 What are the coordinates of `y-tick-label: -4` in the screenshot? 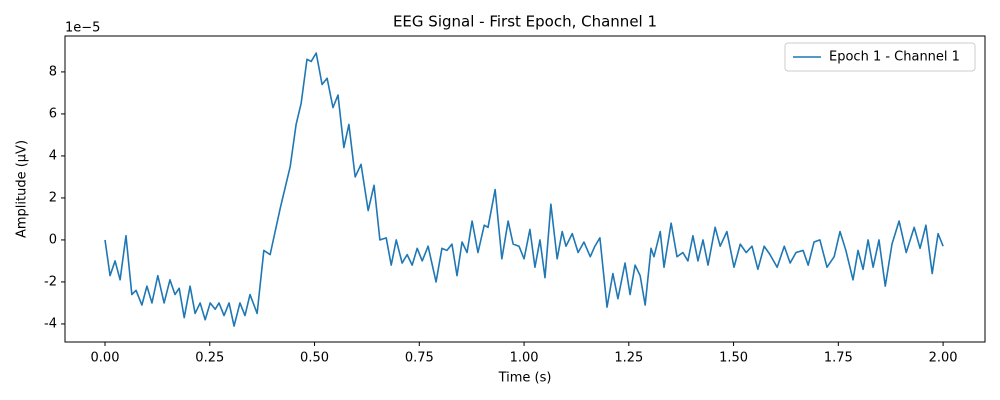 It's located at (50, 323).